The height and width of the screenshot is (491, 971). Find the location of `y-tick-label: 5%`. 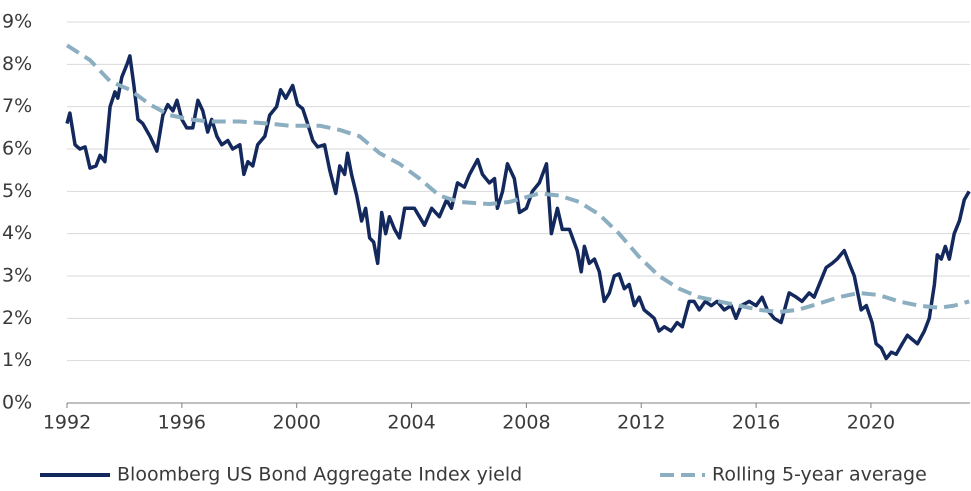

y-tick-label: 5% is located at coordinates (17, 191).